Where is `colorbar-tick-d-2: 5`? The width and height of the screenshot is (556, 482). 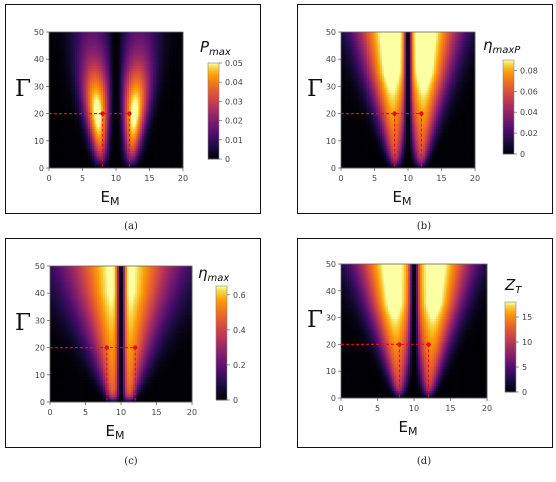
colorbar-tick-d-2: 5 is located at coordinates (524, 367).